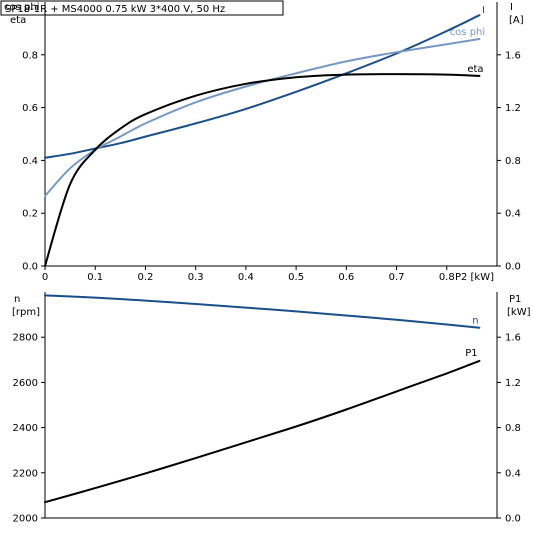 This screenshot has height=533, width=533. Describe the element at coordinates (25, 428) in the screenshot. I see `chart2-left-tick-label: 2400` at that location.